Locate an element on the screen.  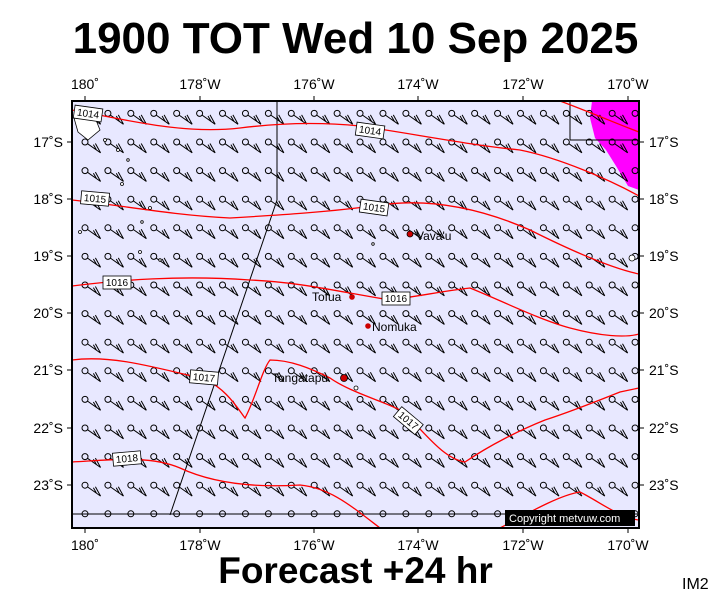
map-title: 1900 TOT Wed 10 Sep 2025 is located at coordinates (355, 38).